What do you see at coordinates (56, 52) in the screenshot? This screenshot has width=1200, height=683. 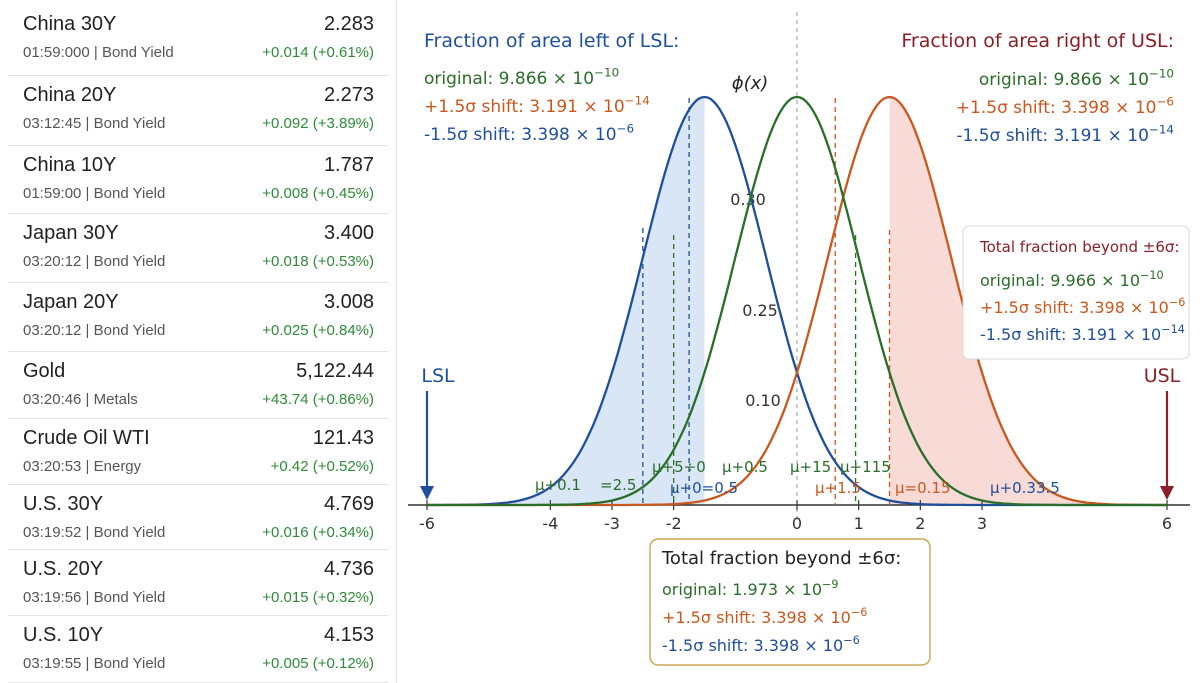 I see `update-time: 01:59:000` at bounding box center [56, 52].